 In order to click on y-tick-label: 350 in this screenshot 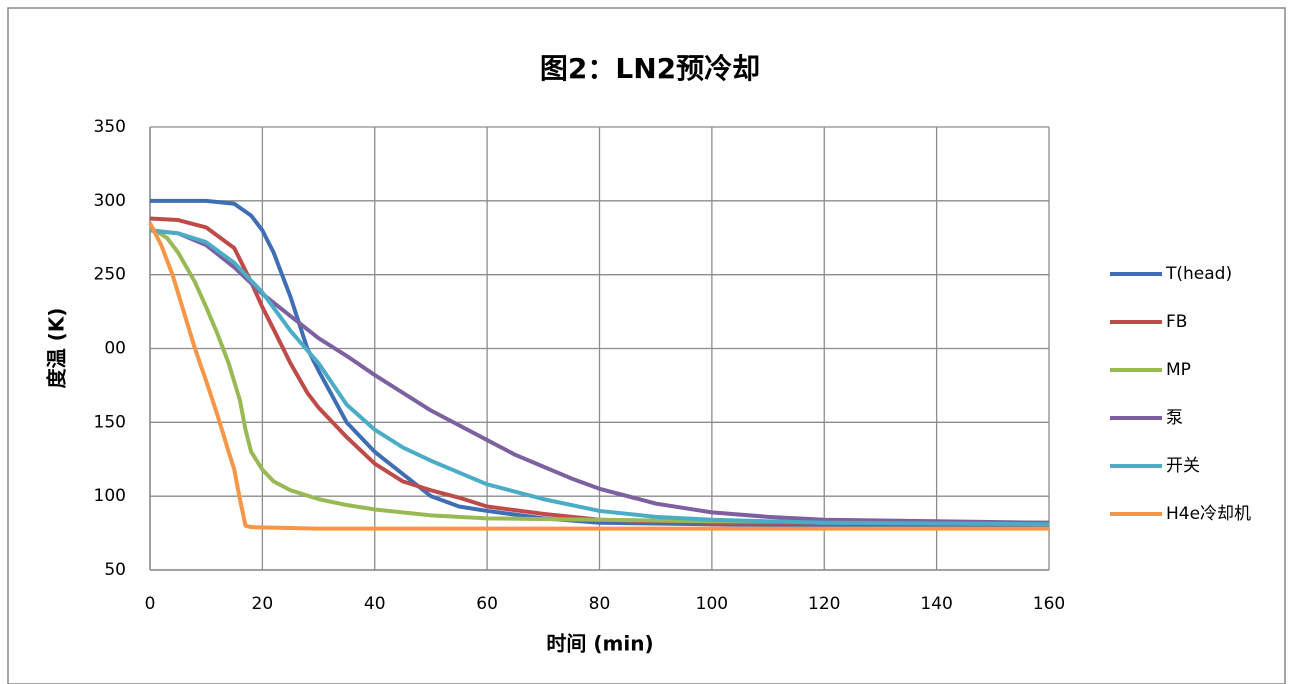, I will do `click(110, 127)`.